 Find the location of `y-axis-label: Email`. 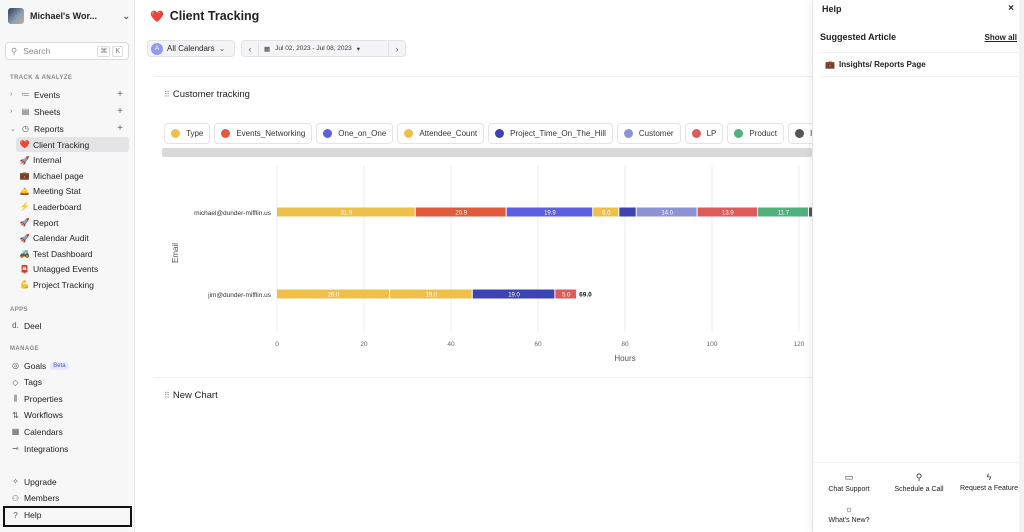

y-axis-label: Email is located at coordinates (175, 253).